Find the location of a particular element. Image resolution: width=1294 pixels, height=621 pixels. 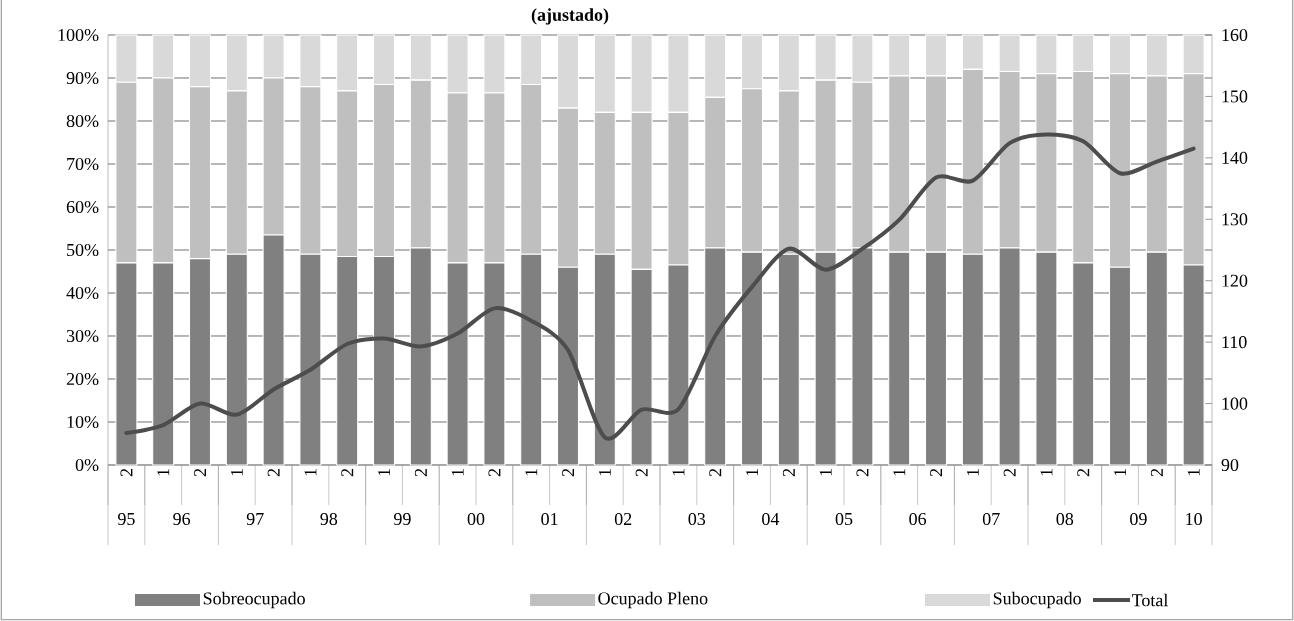

y-tick-label: 10% is located at coordinates (83, 422).